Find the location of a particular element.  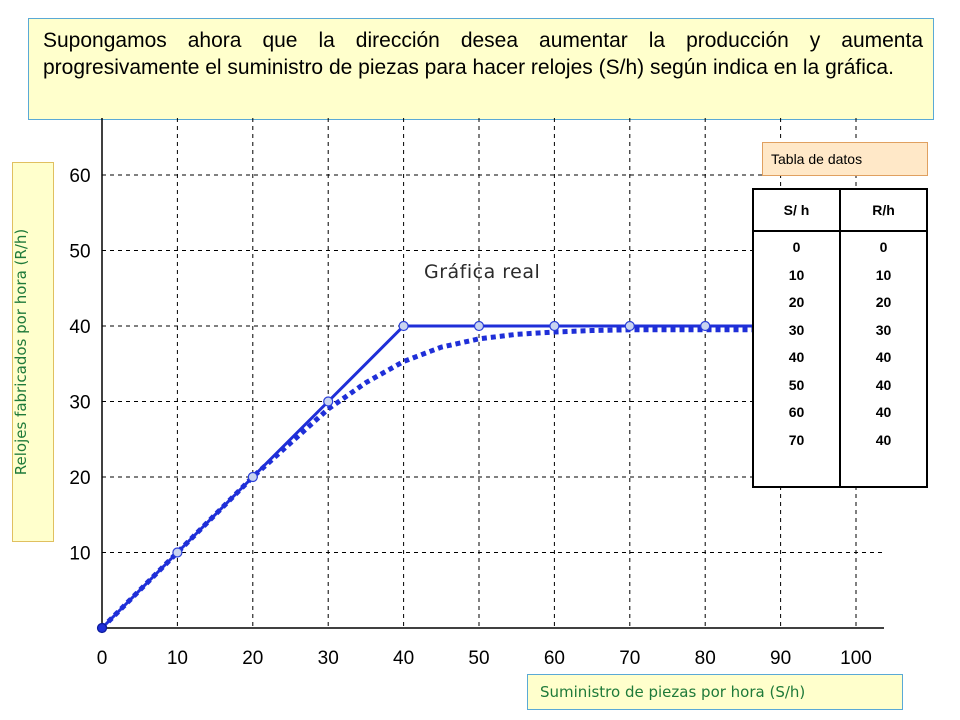

y-tick-label-0: 10 is located at coordinates (79, 554).